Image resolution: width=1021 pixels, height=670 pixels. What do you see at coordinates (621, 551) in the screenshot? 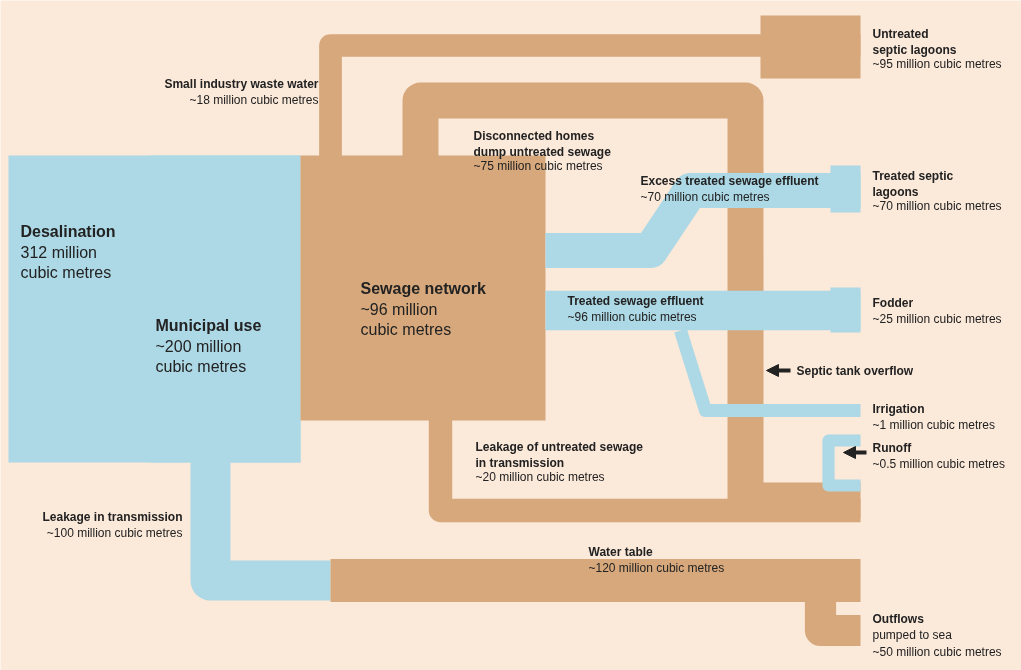
I see `category-label: Water table` at bounding box center [621, 551].